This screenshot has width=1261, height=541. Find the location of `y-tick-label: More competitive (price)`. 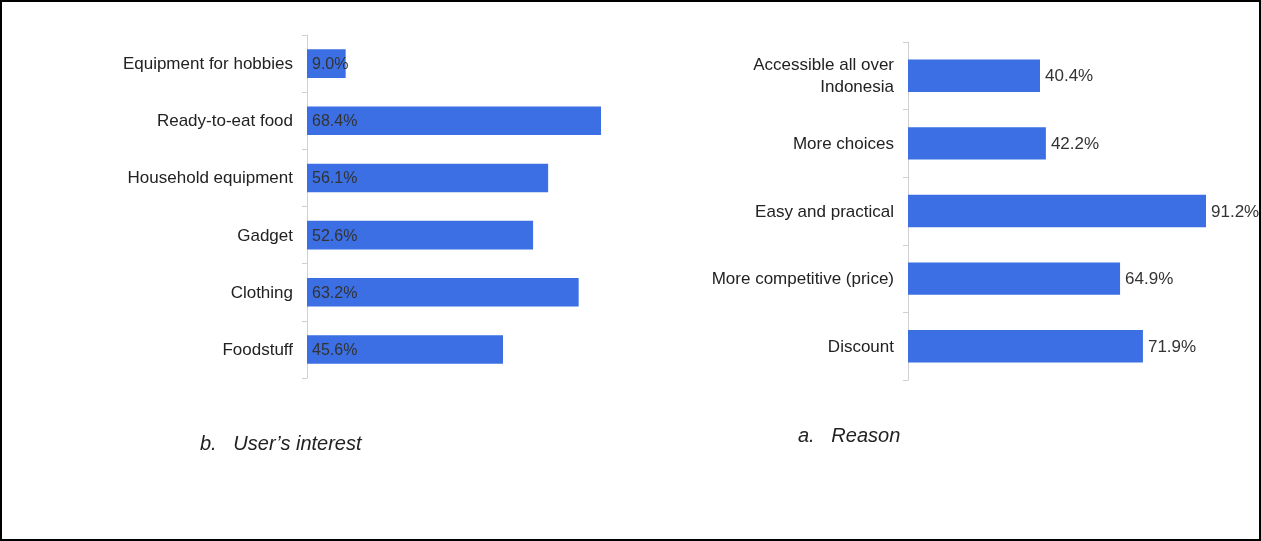

y-tick-label: More competitive (price) is located at coordinates (802, 279).